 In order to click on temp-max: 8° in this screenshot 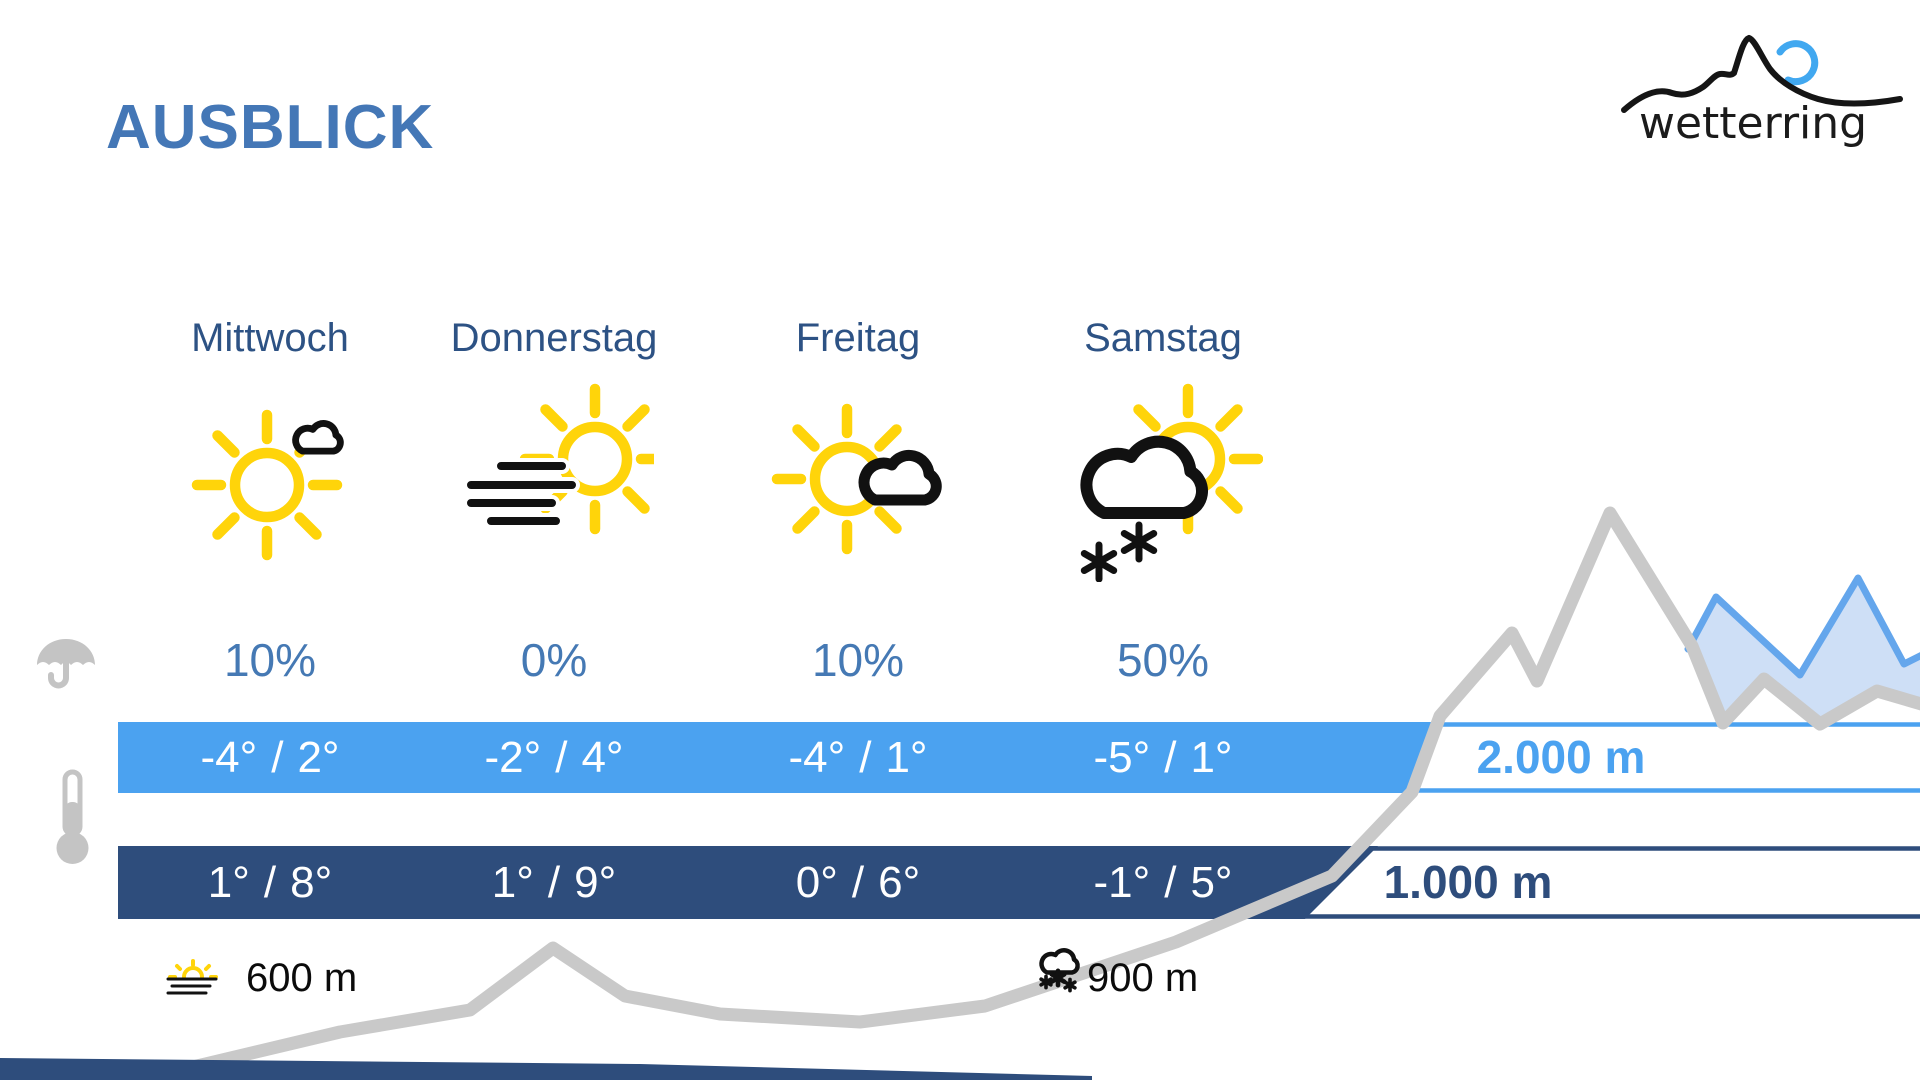, I will do `click(311, 882)`.